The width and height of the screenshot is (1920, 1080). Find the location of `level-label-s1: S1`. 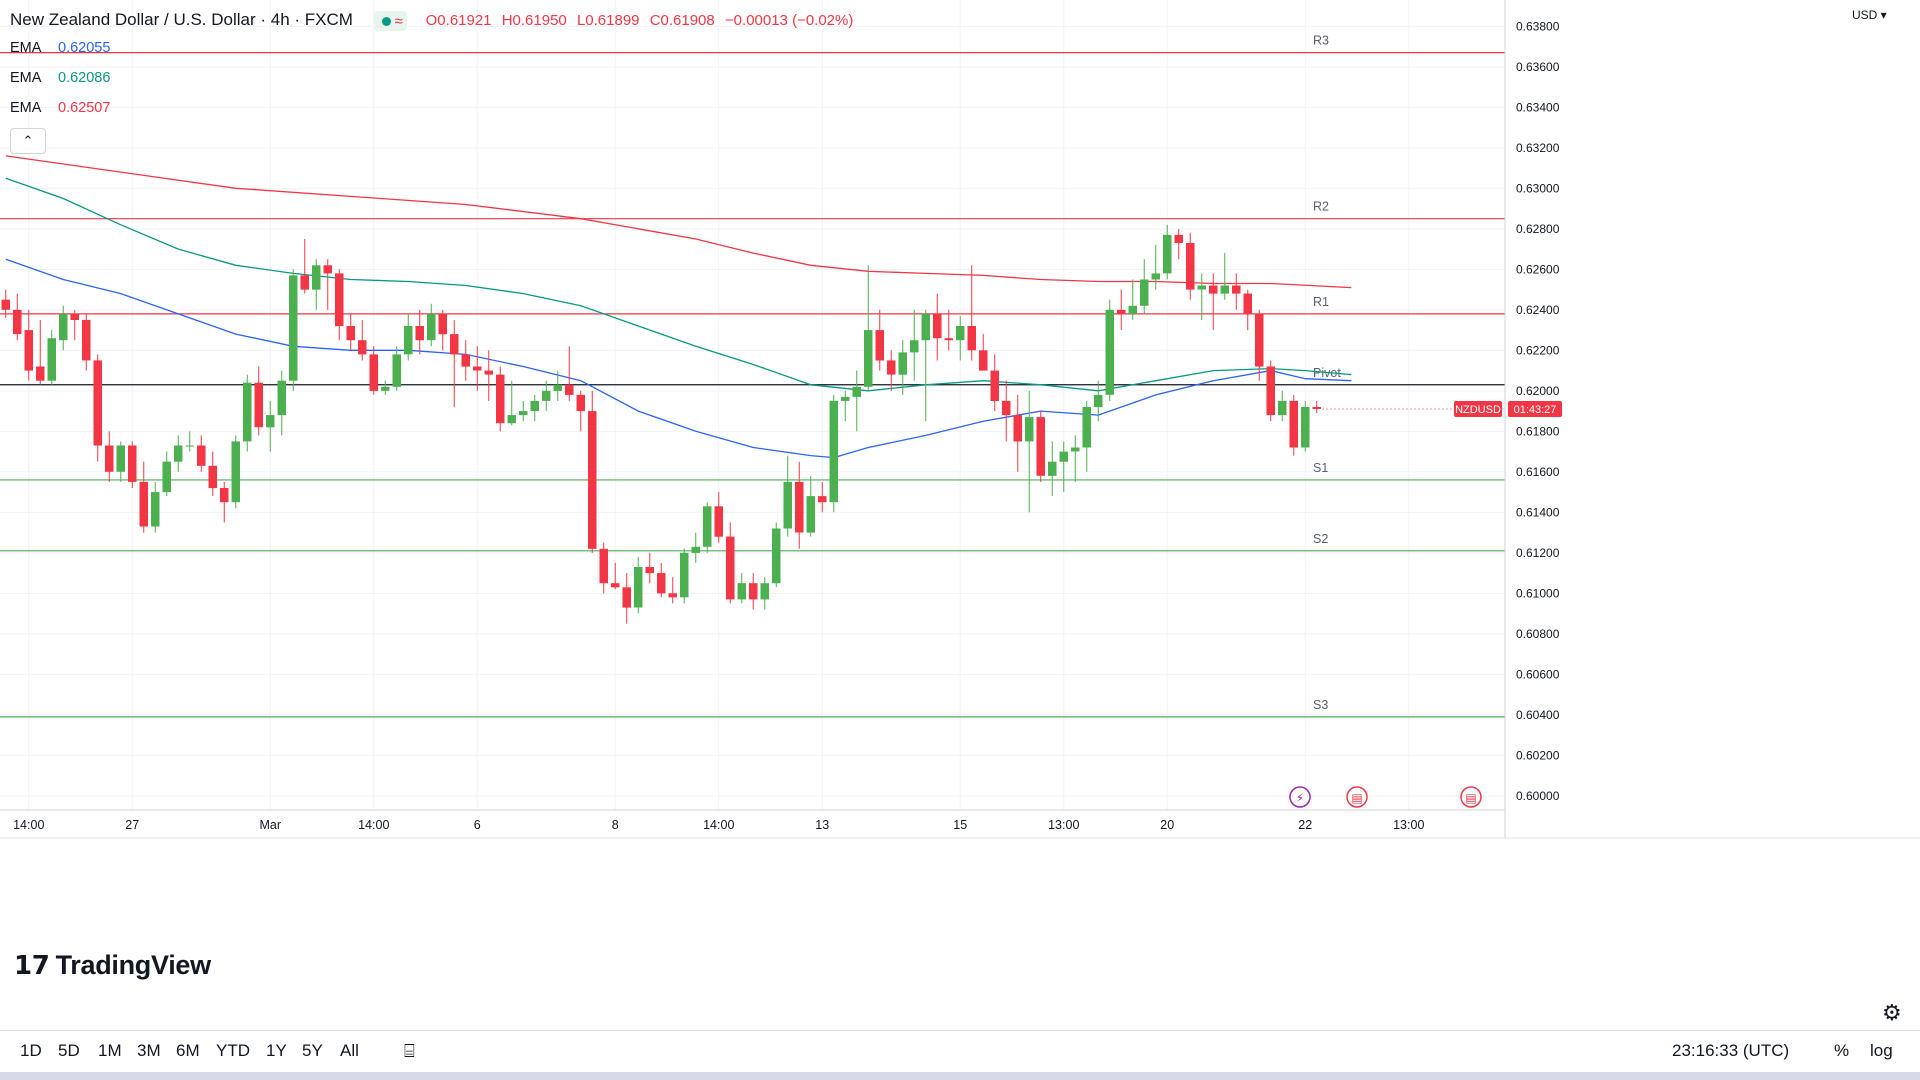

level-label-s1: S1 is located at coordinates (1320, 468).